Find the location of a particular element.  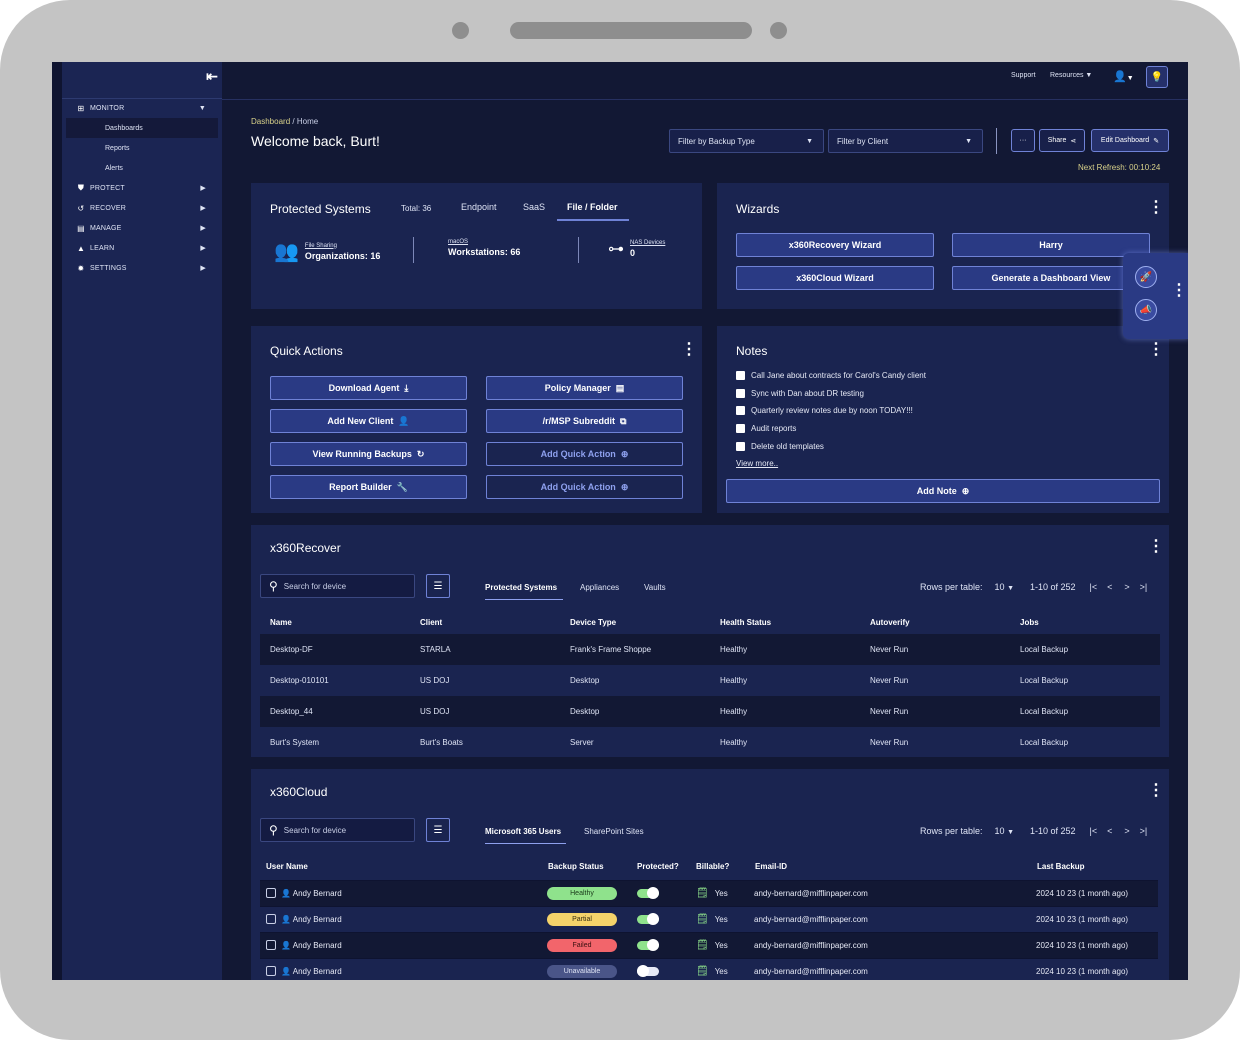

lightbulb-icon: 💡 is located at coordinates (1157, 77).